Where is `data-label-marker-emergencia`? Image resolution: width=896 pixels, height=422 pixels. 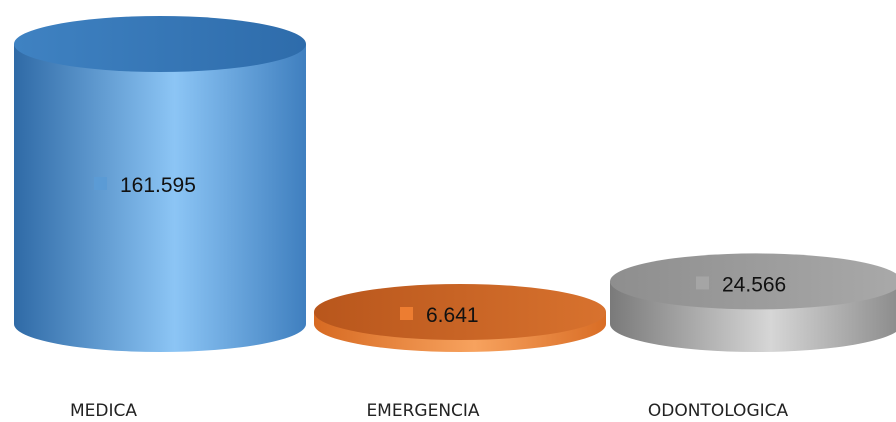
data-label-marker-emergencia is located at coordinates (406, 313).